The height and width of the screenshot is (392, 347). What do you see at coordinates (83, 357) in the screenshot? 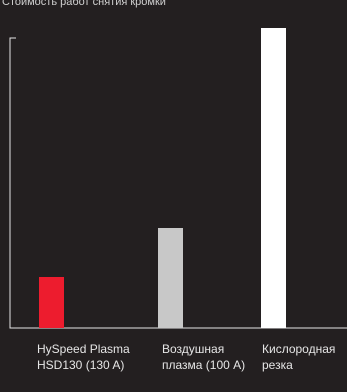
I see `x-tick-label: HySpeed Plasma HSD130 (130 A)` at bounding box center [83, 357].